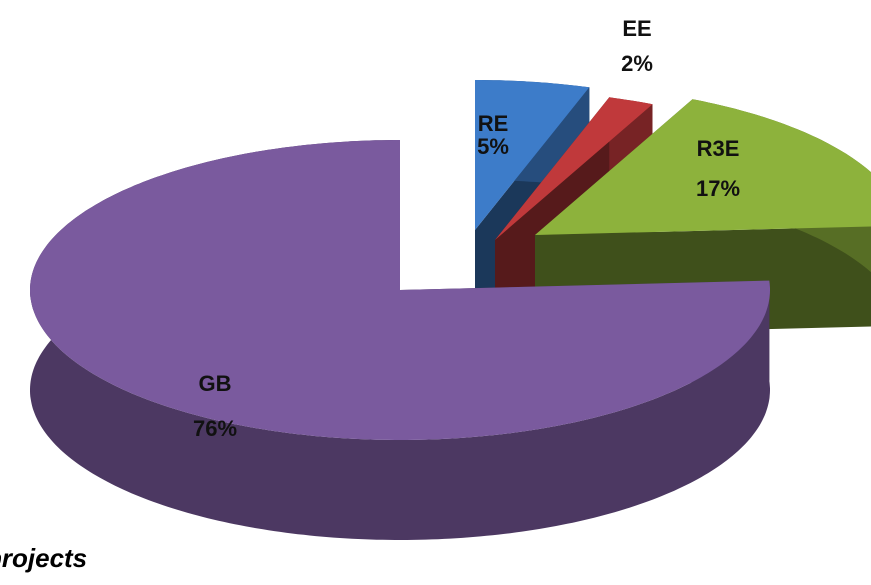  I want to click on slice-value-label: 17%, so click(718, 188).